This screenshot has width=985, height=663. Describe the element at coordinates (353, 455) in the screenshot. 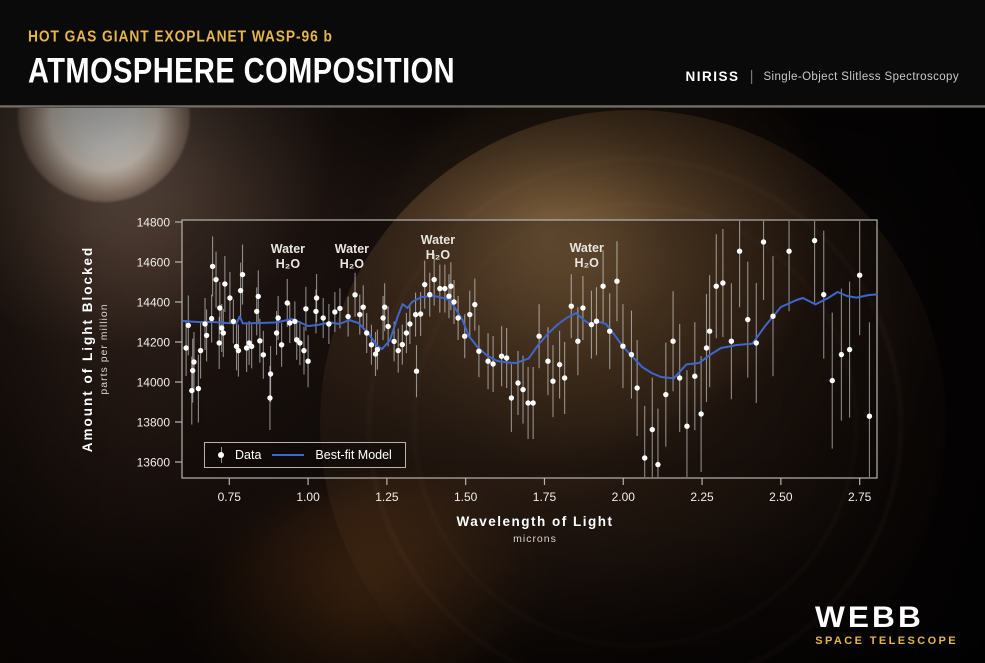

I see `legend-model-label: Best-fit Model` at that location.